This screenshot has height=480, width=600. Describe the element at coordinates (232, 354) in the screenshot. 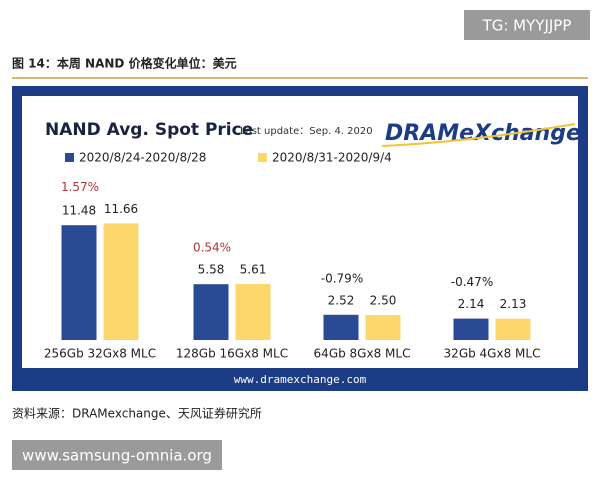

I see `x-tick-label: 128Gb 16Gx8 MLC` at that location.